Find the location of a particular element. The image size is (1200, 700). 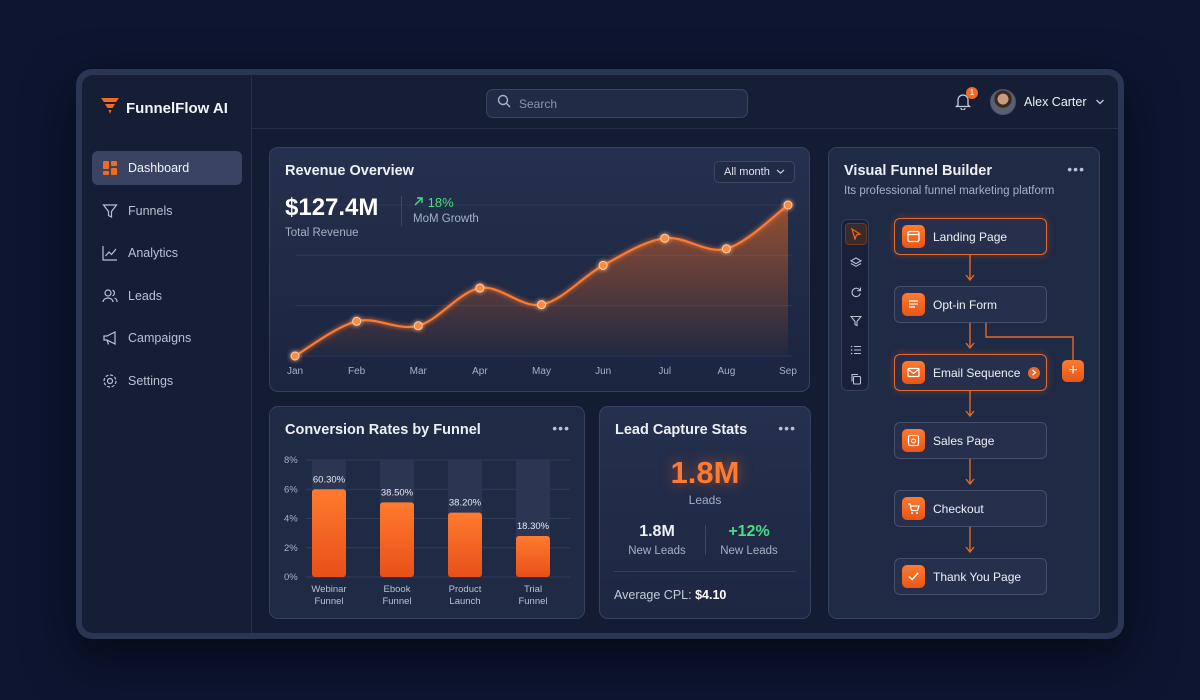

x-tick-label: Jan is located at coordinates (295, 371).